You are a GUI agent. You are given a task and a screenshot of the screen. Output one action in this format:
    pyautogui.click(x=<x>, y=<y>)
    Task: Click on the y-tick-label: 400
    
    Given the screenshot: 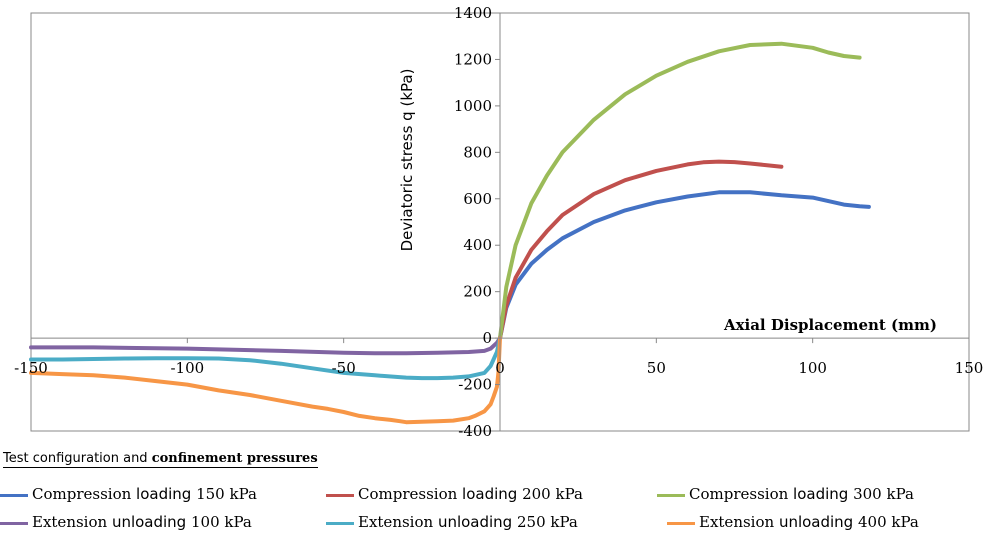 What is the action you would take?
    pyautogui.click(x=477, y=245)
    